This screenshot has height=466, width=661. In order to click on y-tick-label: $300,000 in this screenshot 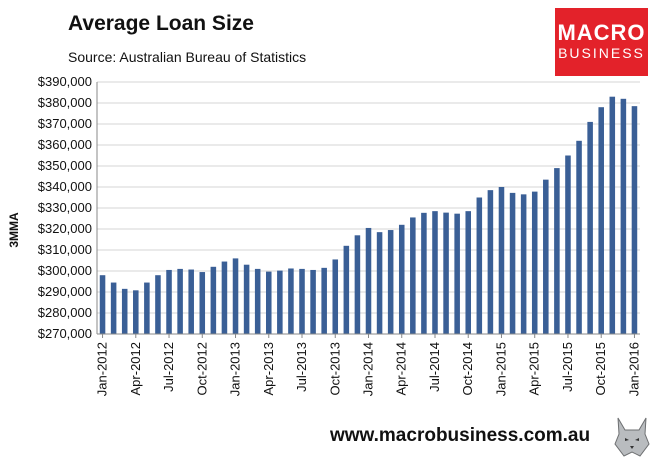, I will do `click(65, 270)`.